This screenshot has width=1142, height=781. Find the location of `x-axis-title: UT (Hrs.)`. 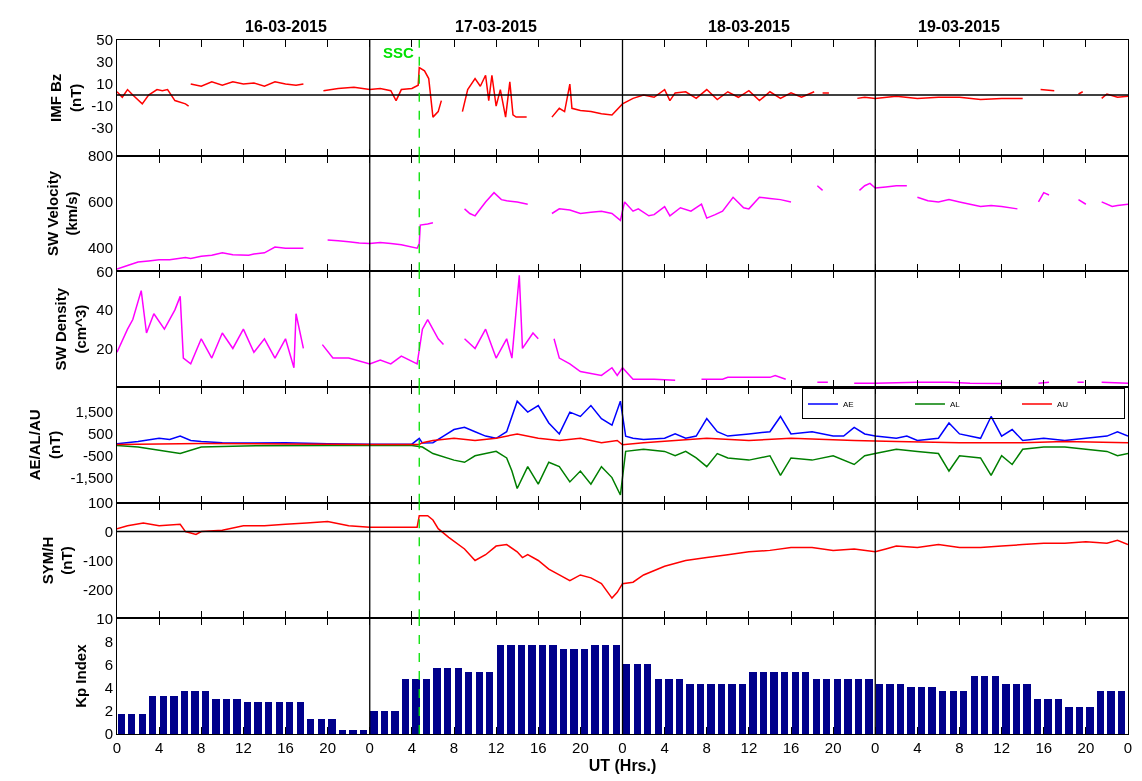

x-axis-title: UT (Hrs.) is located at coordinates (622, 765).